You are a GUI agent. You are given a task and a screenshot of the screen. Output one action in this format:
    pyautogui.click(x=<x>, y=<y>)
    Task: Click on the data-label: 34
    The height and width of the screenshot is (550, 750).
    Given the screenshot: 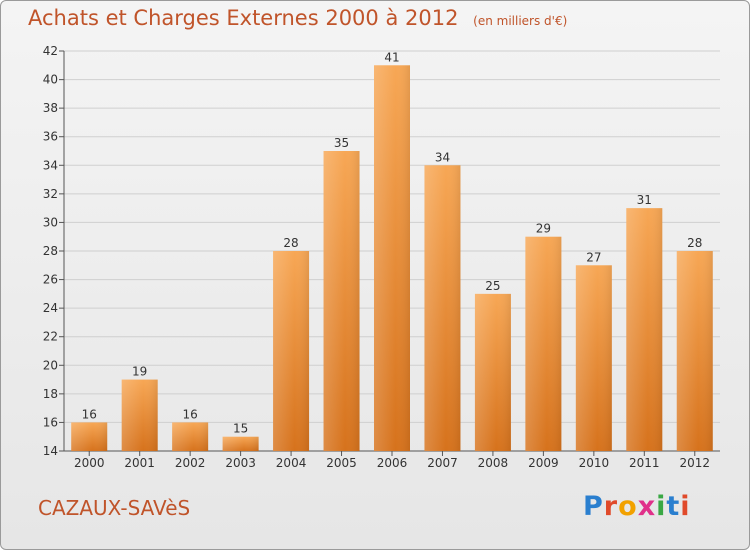 What is the action you would take?
    pyautogui.click(x=442, y=157)
    